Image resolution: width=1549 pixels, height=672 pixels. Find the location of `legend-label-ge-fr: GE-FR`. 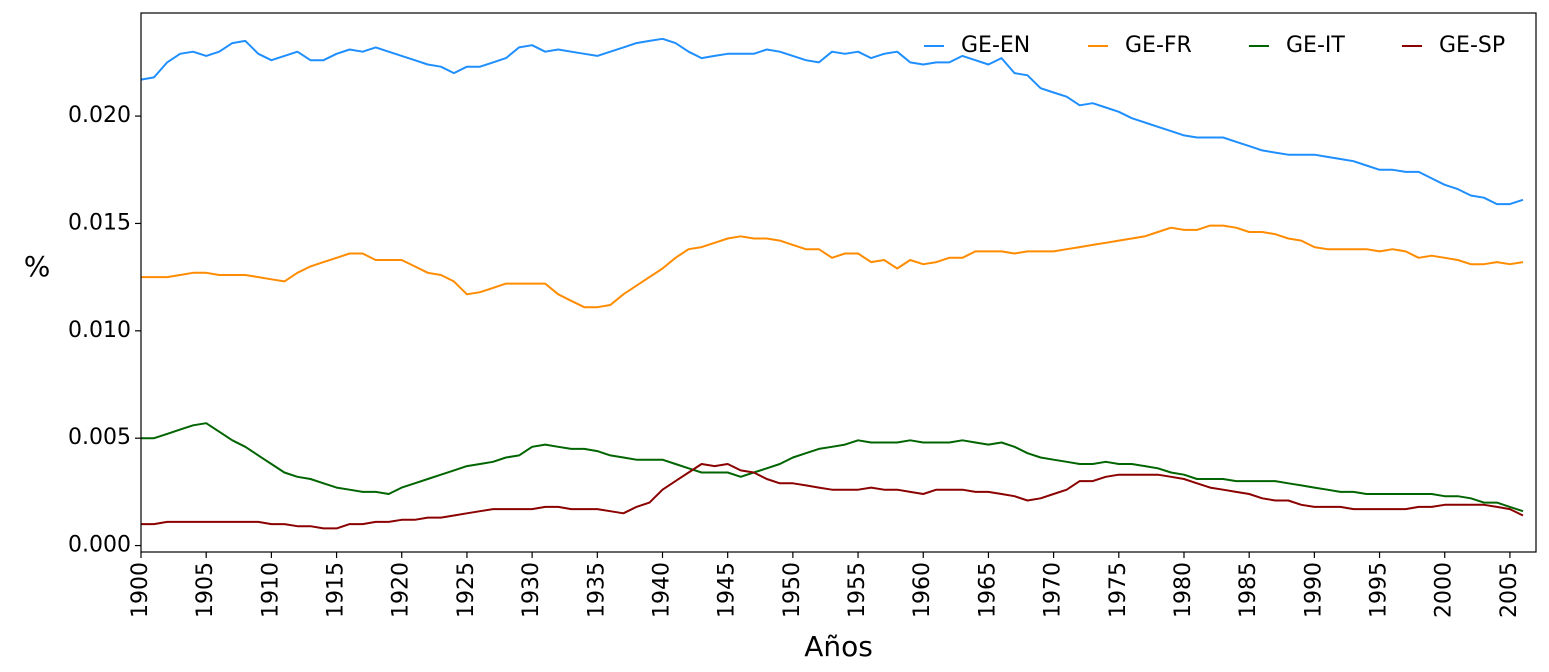

legend-label-ge-fr: GE-FR is located at coordinates (1158, 45).